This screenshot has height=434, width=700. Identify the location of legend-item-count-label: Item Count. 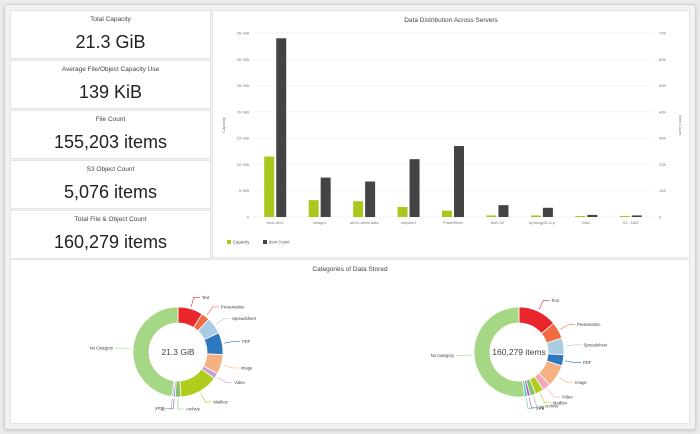
(279, 242).